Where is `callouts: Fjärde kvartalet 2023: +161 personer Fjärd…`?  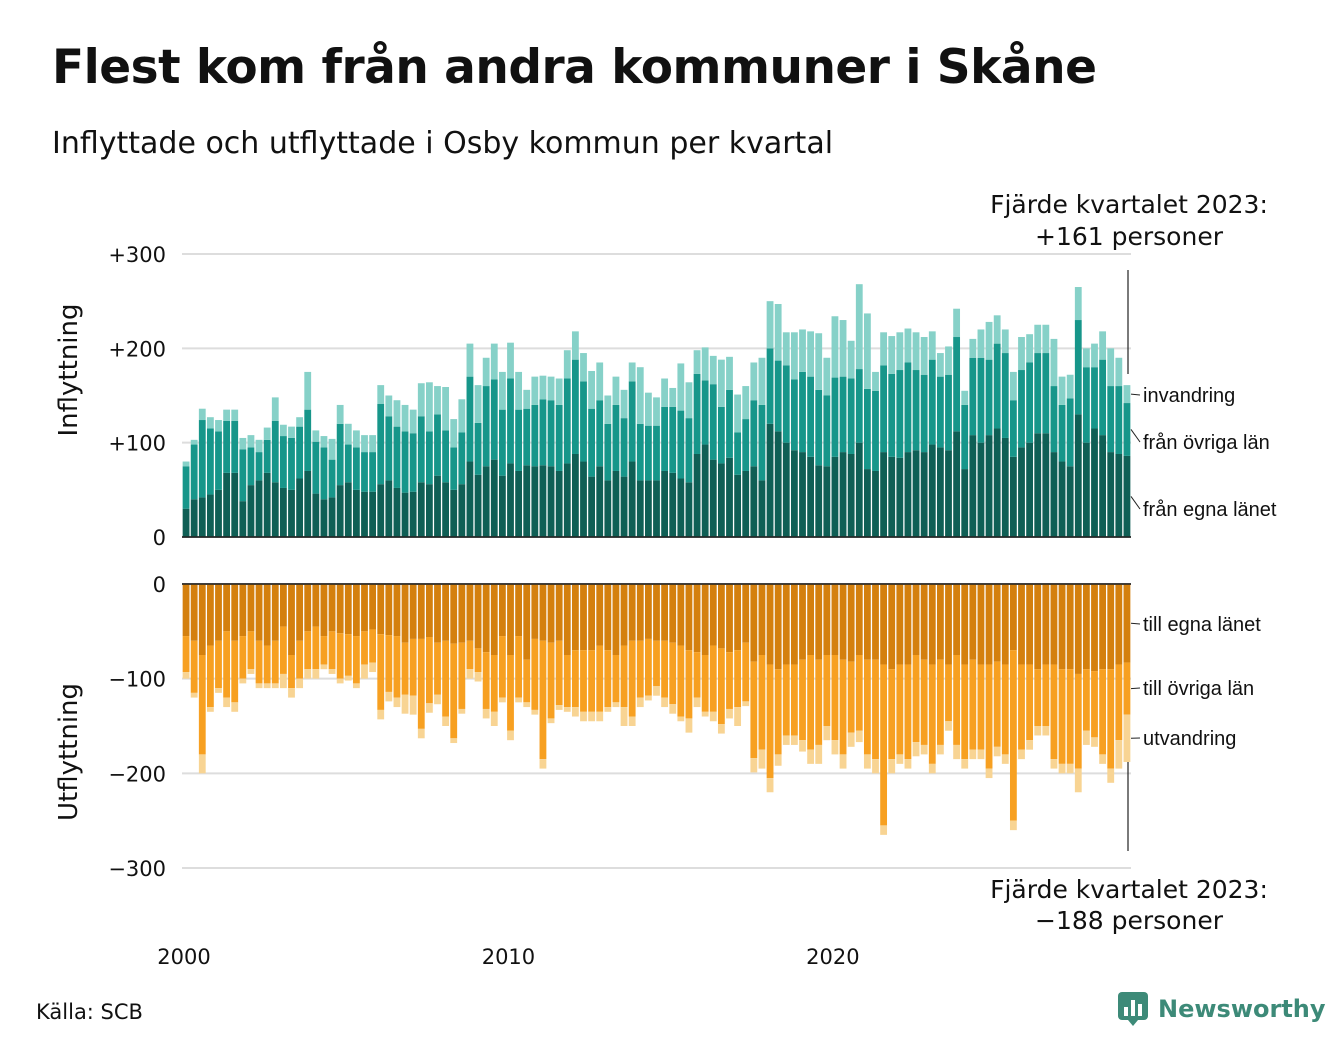
callouts: Fjärde kvartalet 2023: +161 personer Fjärd… is located at coordinates (1129, 562).